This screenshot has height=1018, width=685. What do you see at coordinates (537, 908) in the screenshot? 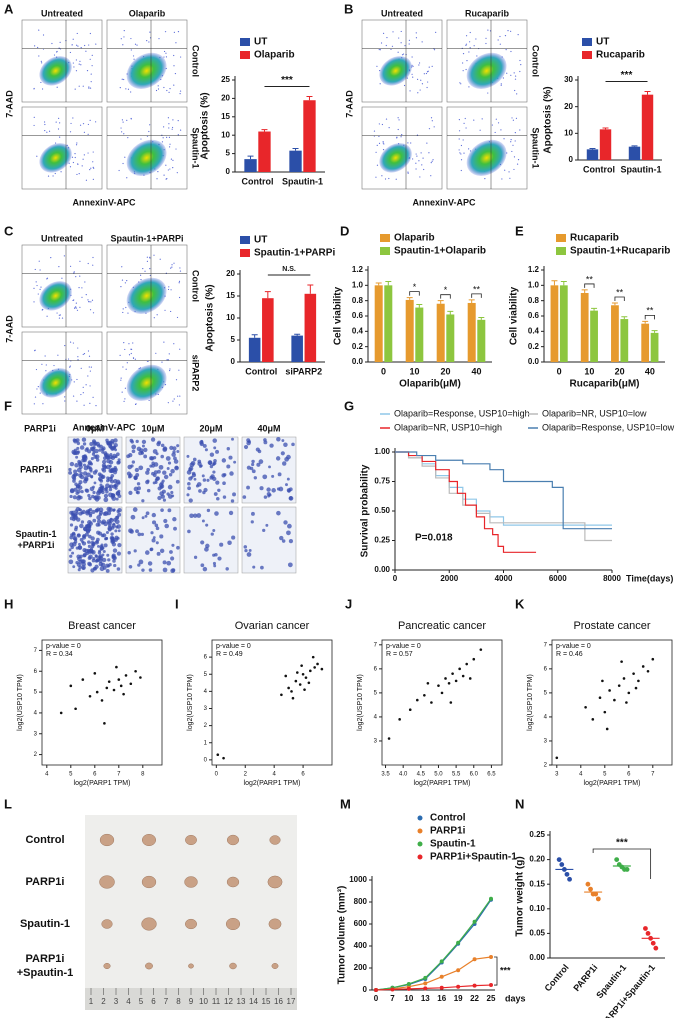
I see `y-tick-label: 0.10` at bounding box center [537, 908].